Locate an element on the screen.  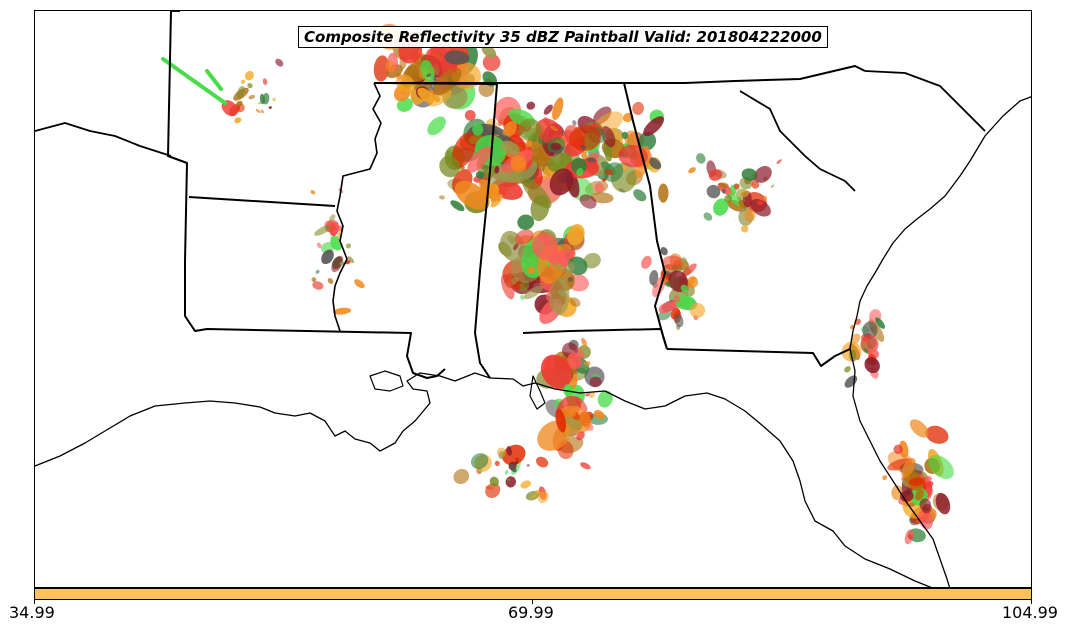
colorbar-tick-label-min: 34.99 is located at coordinates (32, 612).